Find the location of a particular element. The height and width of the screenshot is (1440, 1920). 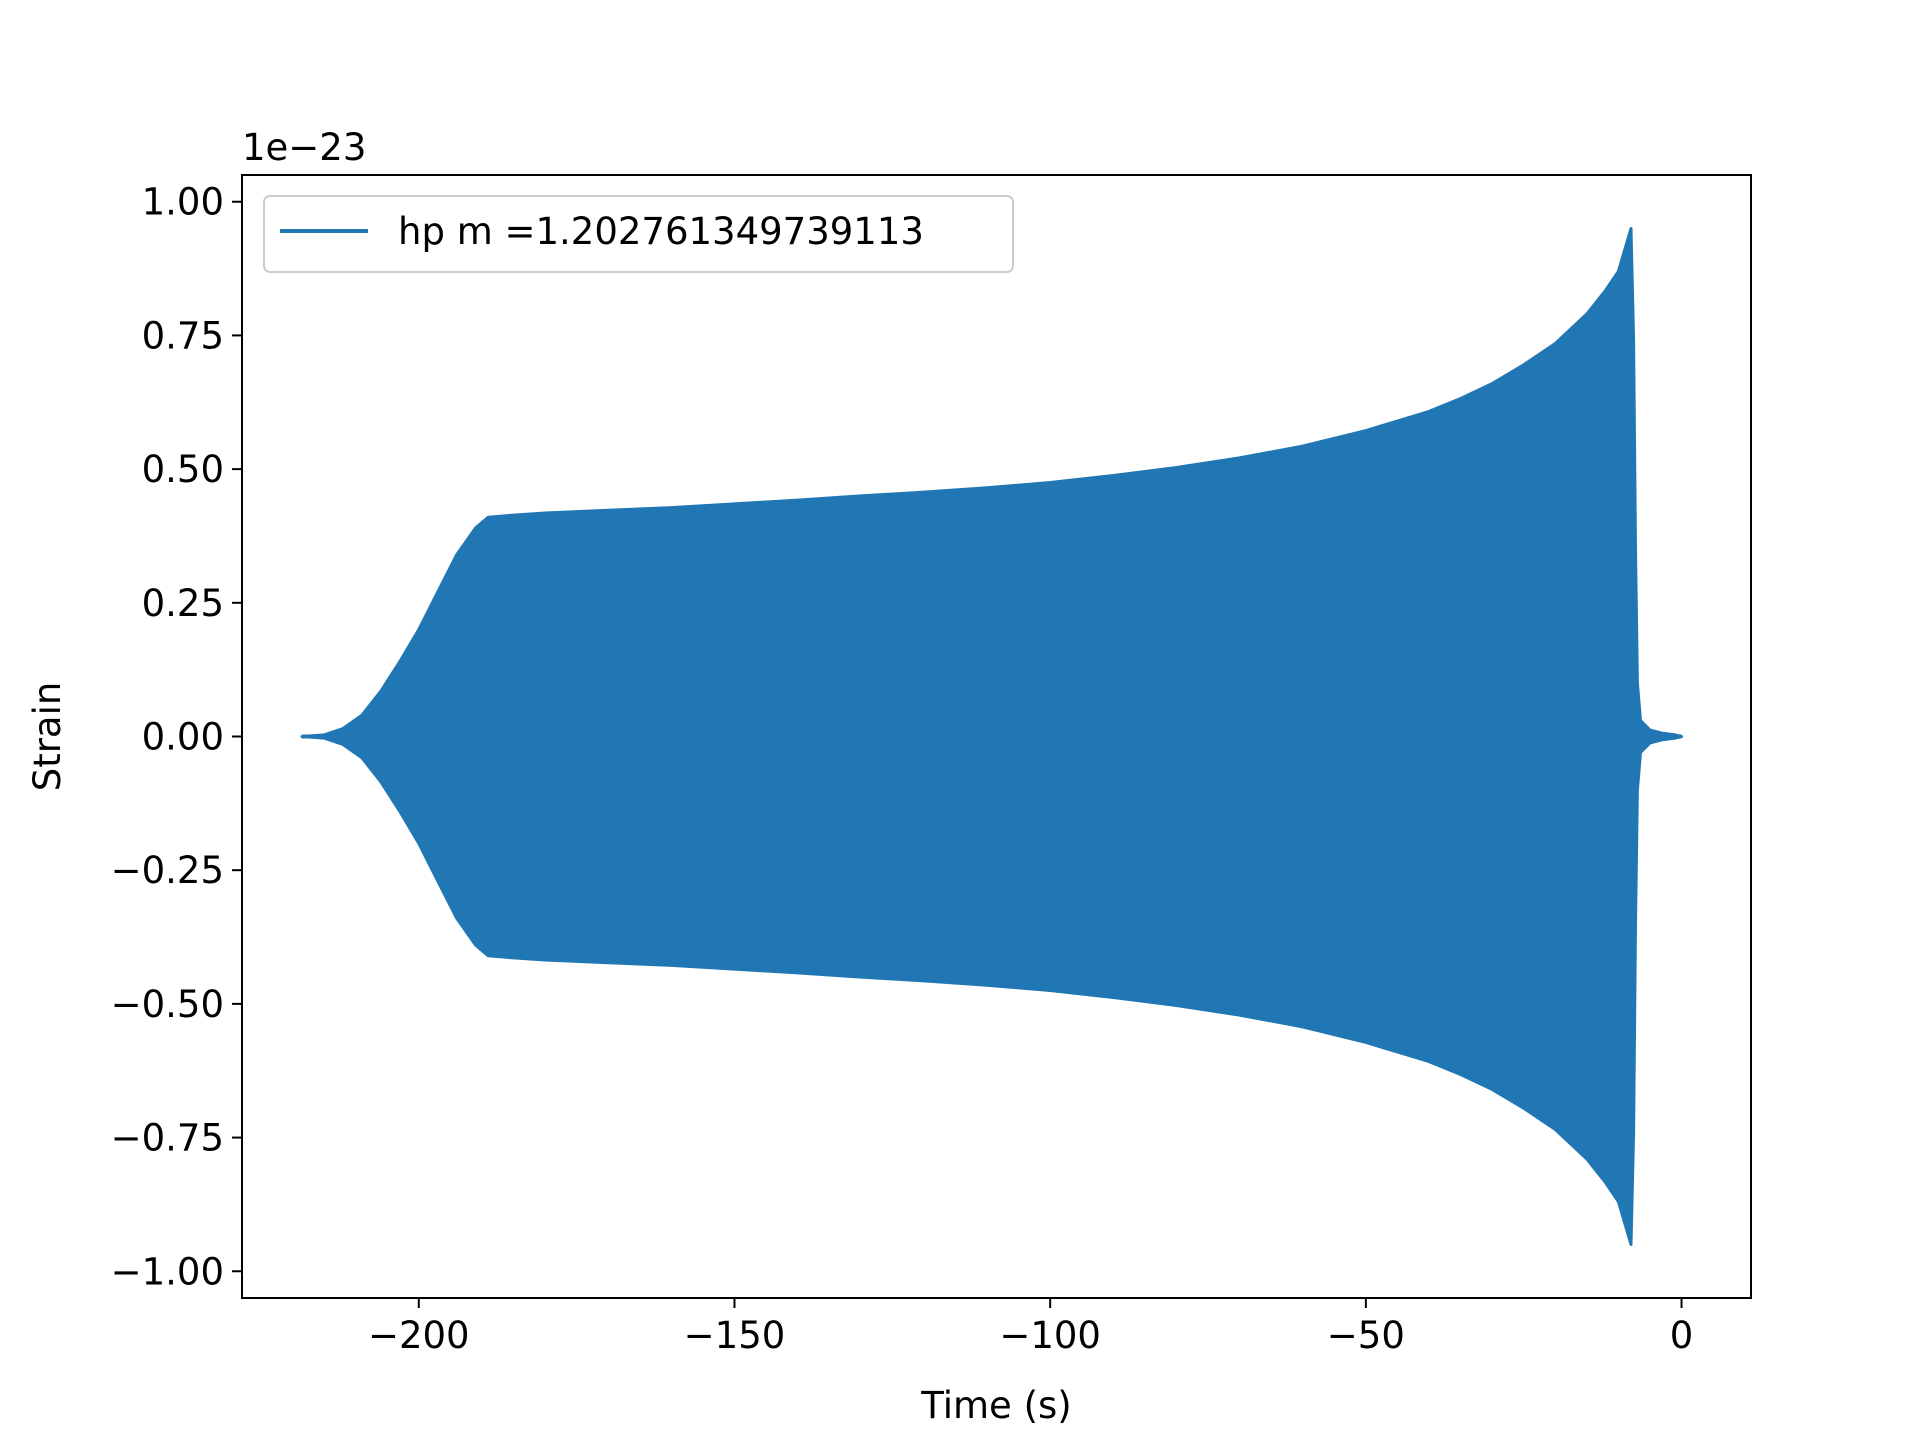

y-tick-label: 0.75 is located at coordinates (183, 335).